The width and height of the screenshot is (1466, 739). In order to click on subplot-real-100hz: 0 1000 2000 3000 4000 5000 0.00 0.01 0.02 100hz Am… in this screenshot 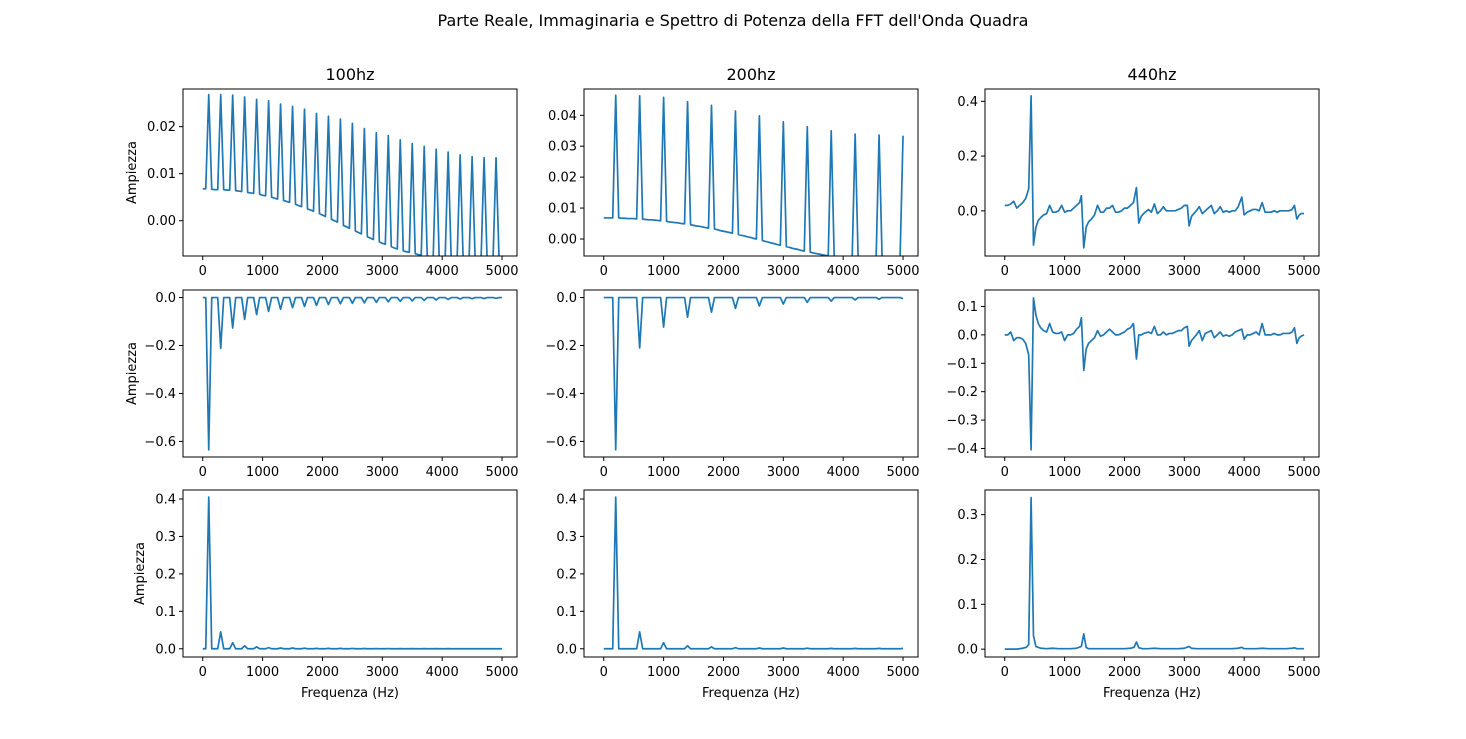, I will do `click(322, 172)`.